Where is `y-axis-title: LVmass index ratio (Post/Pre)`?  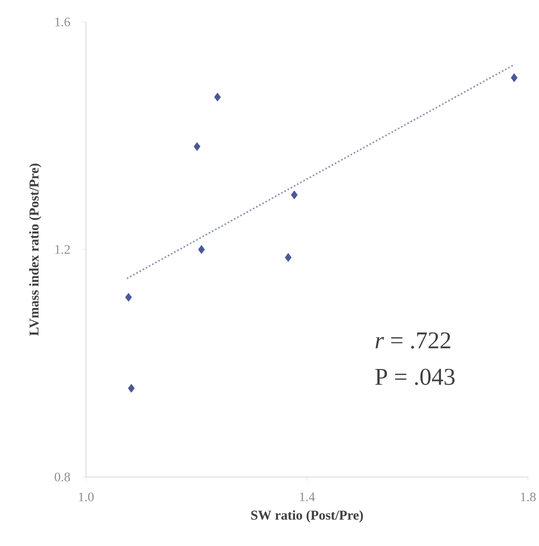
y-axis-title: LVmass index ratio (Post/Pre) is located at coordinates (35, 250).